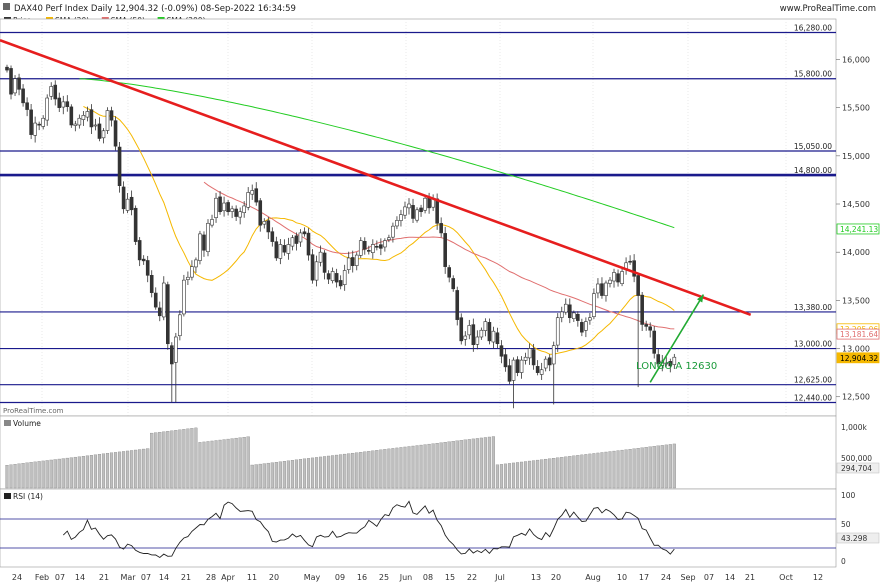  Describe the element at coordinates (622, 577) in the screenshot. I see `x-tick-label-25: 10` at that location.